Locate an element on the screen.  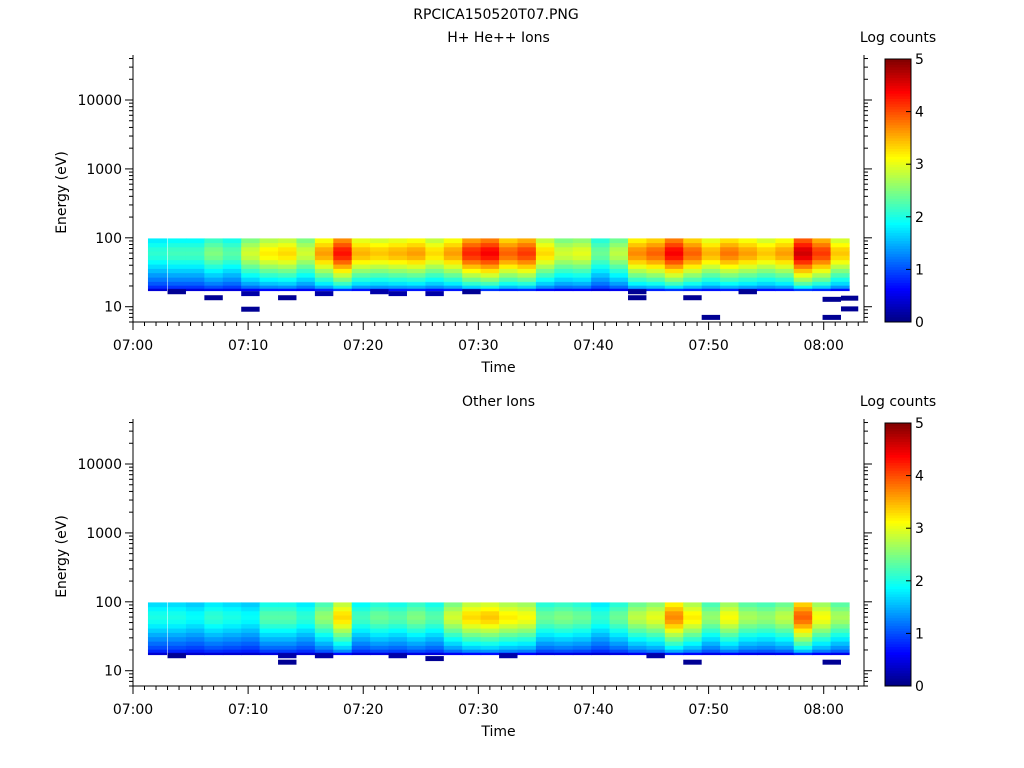
colorbar-tick-label: 1 is located at coordinates (919, 270).